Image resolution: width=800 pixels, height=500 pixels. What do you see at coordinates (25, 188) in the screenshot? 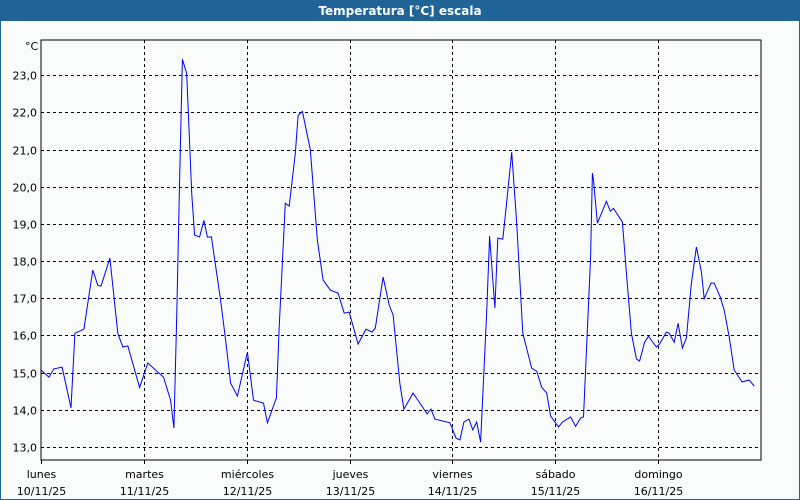
I see `y-tick-label: 20,0` at bounding box center [25, 188].